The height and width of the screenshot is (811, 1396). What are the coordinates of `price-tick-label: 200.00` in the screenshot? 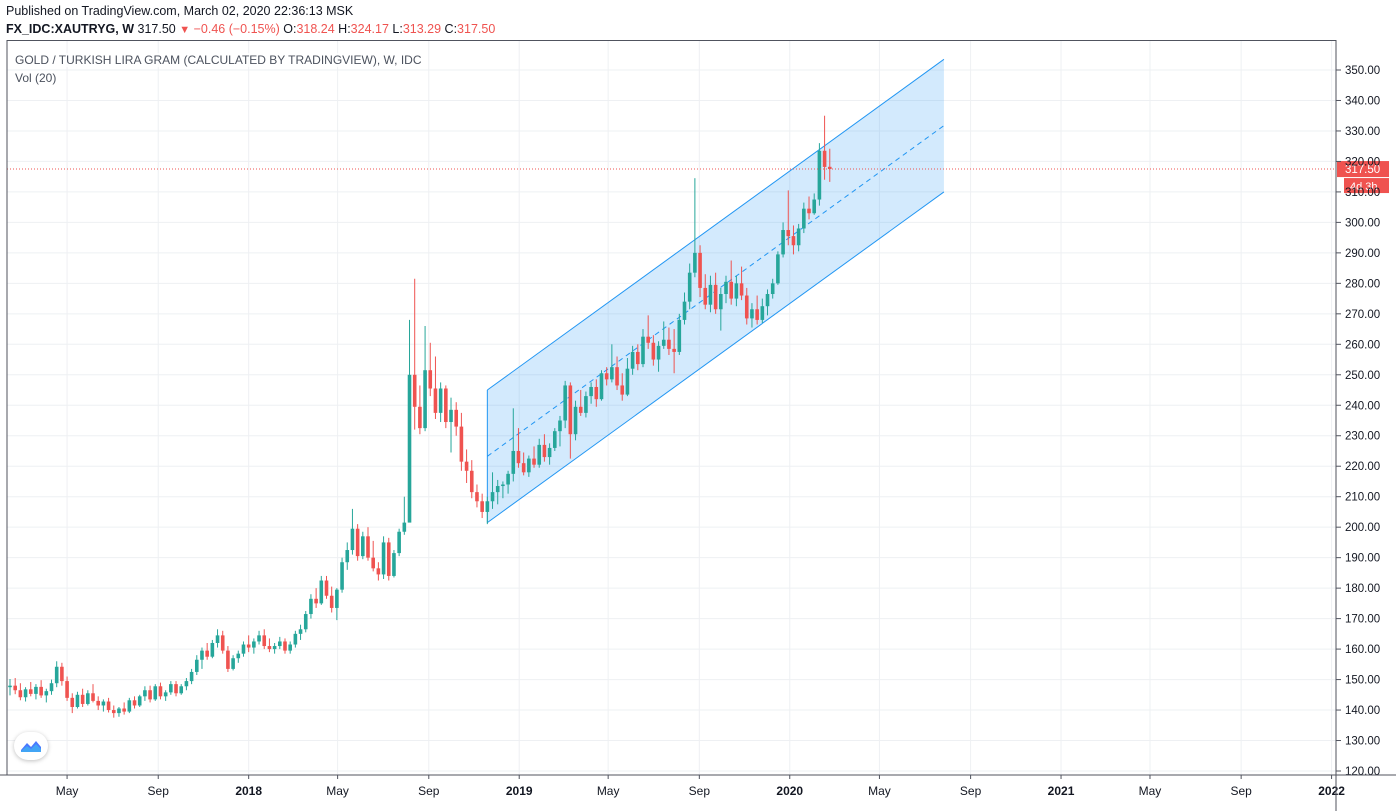 It's located at (1362, 528).